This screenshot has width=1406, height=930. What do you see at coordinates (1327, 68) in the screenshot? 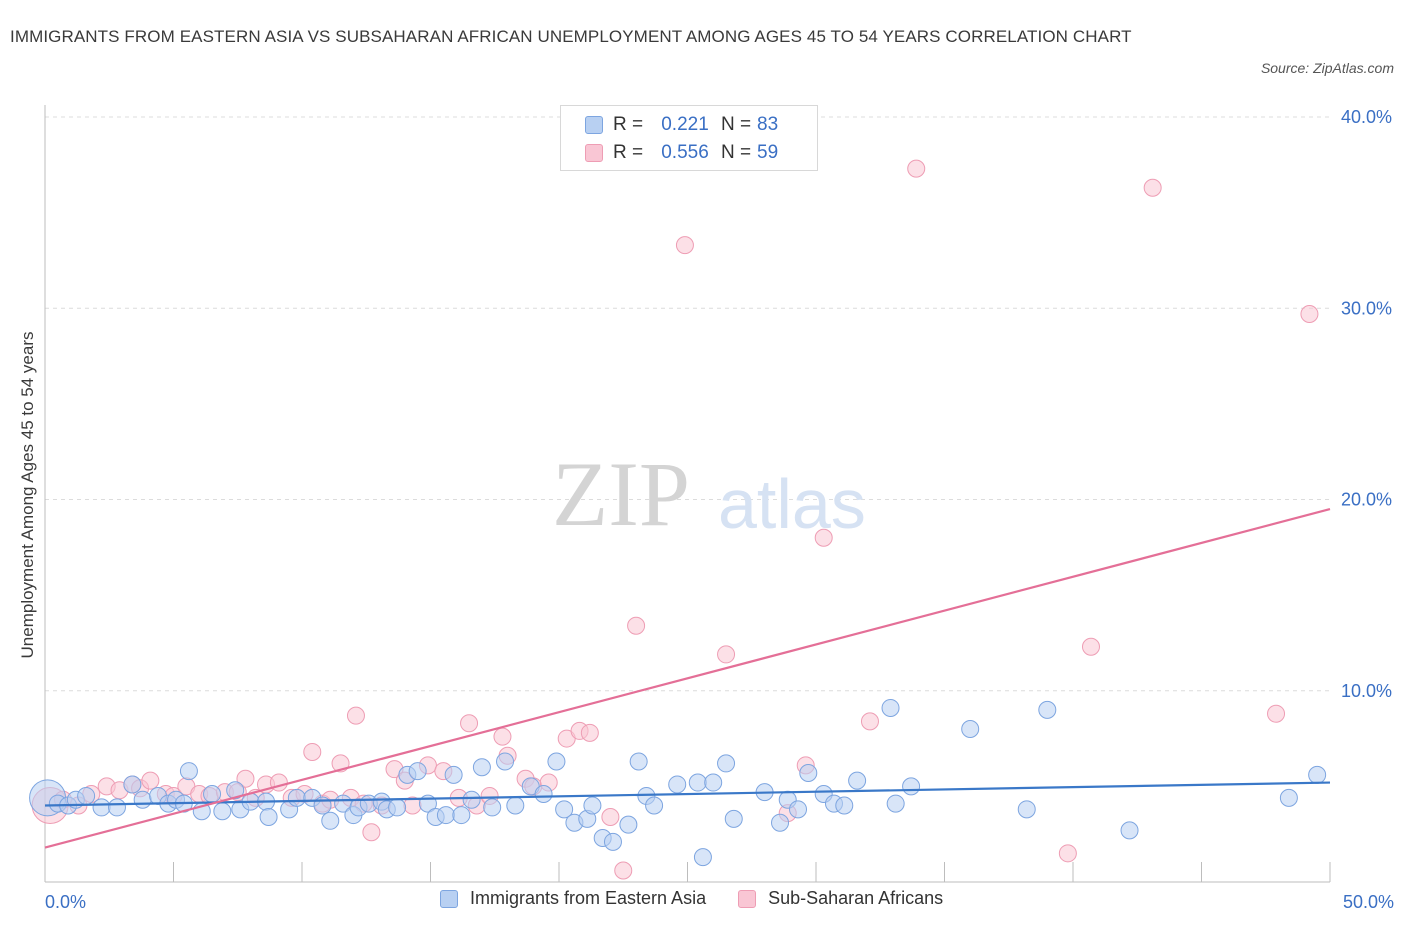
I see `source-credit: Source: ZipAtlas.com` at bounding box center [1327, 68].